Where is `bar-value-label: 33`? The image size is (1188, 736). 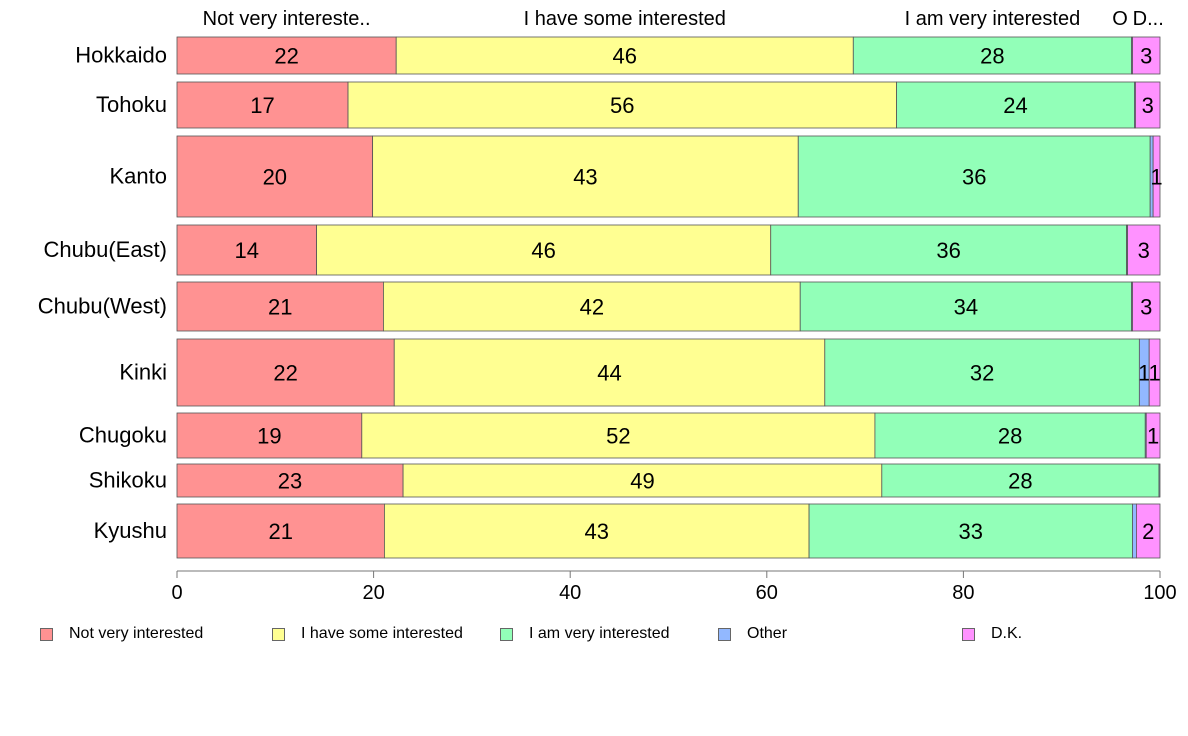 bar-value-label: 33 is located at coordinates (971, 531).